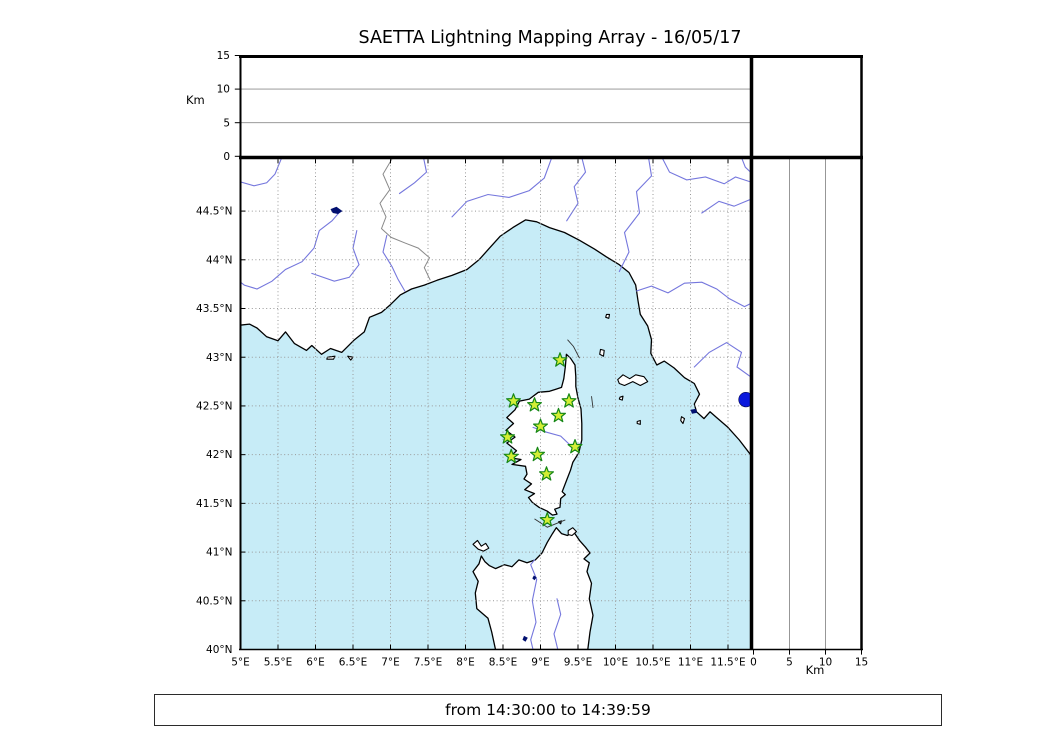 The height and width of the screenshot is (750, 1050). Describe the element at coordinates (727, 663) in the screenshot. I see `lon-tick-label: 11.5°E` at that location.